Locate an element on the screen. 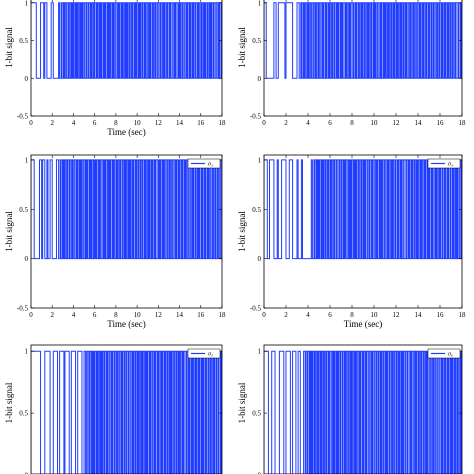 This screenshot has height=474, width=474. chart-panel-5: 0 0.5 1 1-bit signal σ₅ is located at coordinates (113, 409).